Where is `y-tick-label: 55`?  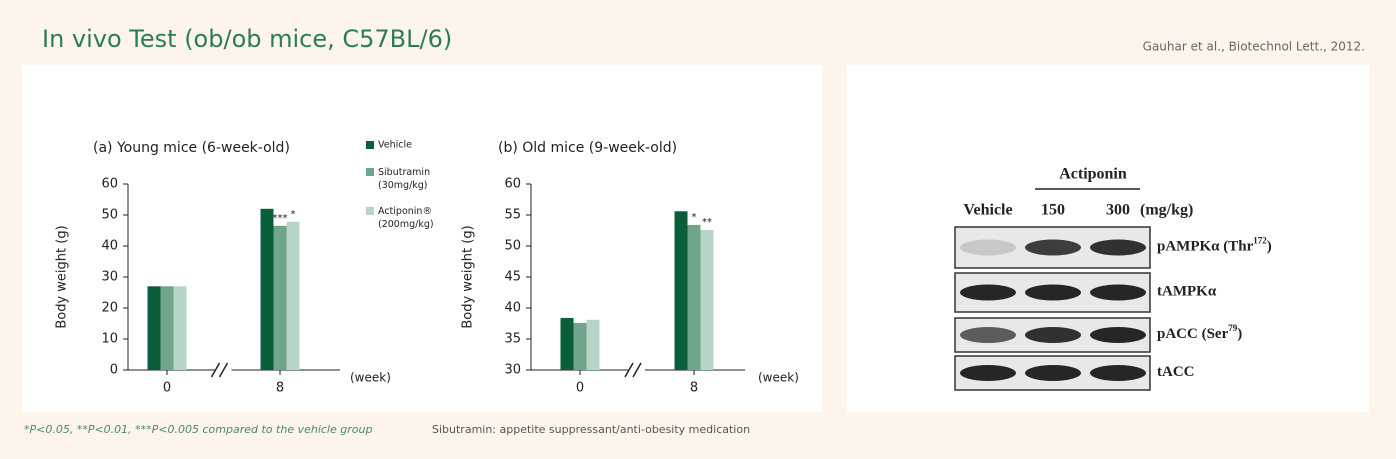 y-tick-label: 55 is located at coordinates (512, 215).